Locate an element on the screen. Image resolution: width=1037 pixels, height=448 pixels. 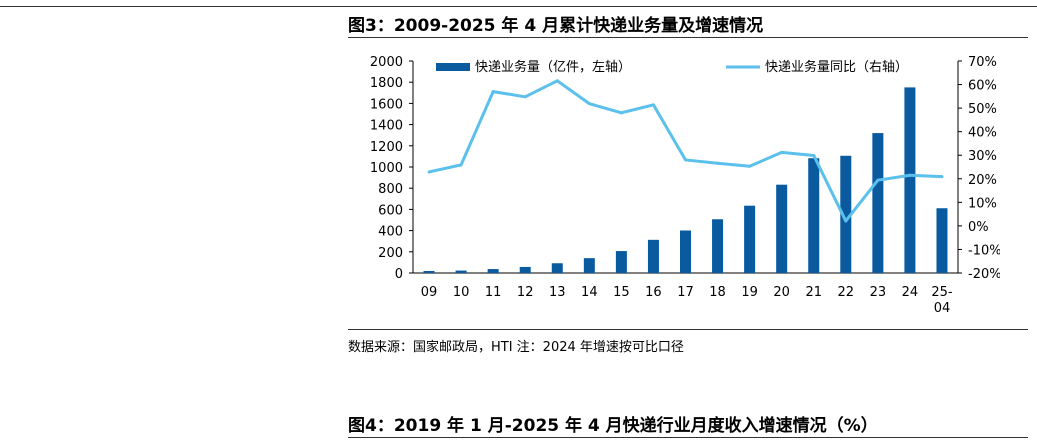
title-rule is located at coordinates (688, 37).